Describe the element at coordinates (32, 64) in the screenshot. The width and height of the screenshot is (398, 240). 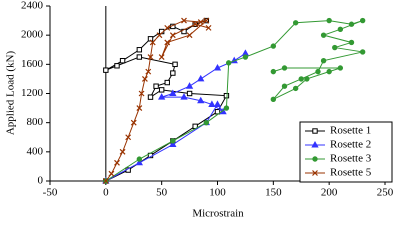
I see `y-tick-label: 1600` at that location.